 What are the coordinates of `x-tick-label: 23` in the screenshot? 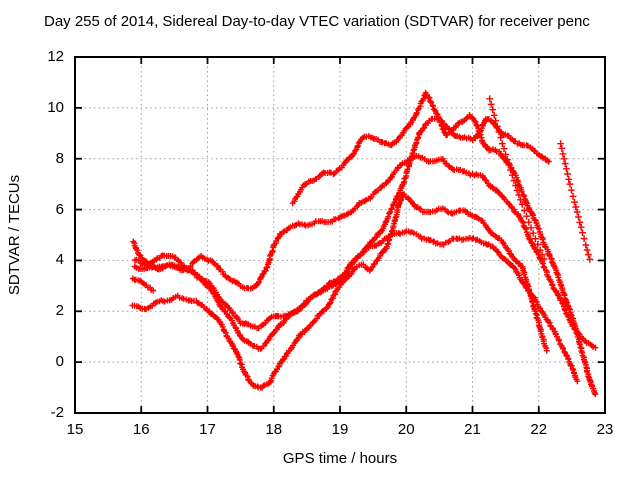 It's located at (605, 429).